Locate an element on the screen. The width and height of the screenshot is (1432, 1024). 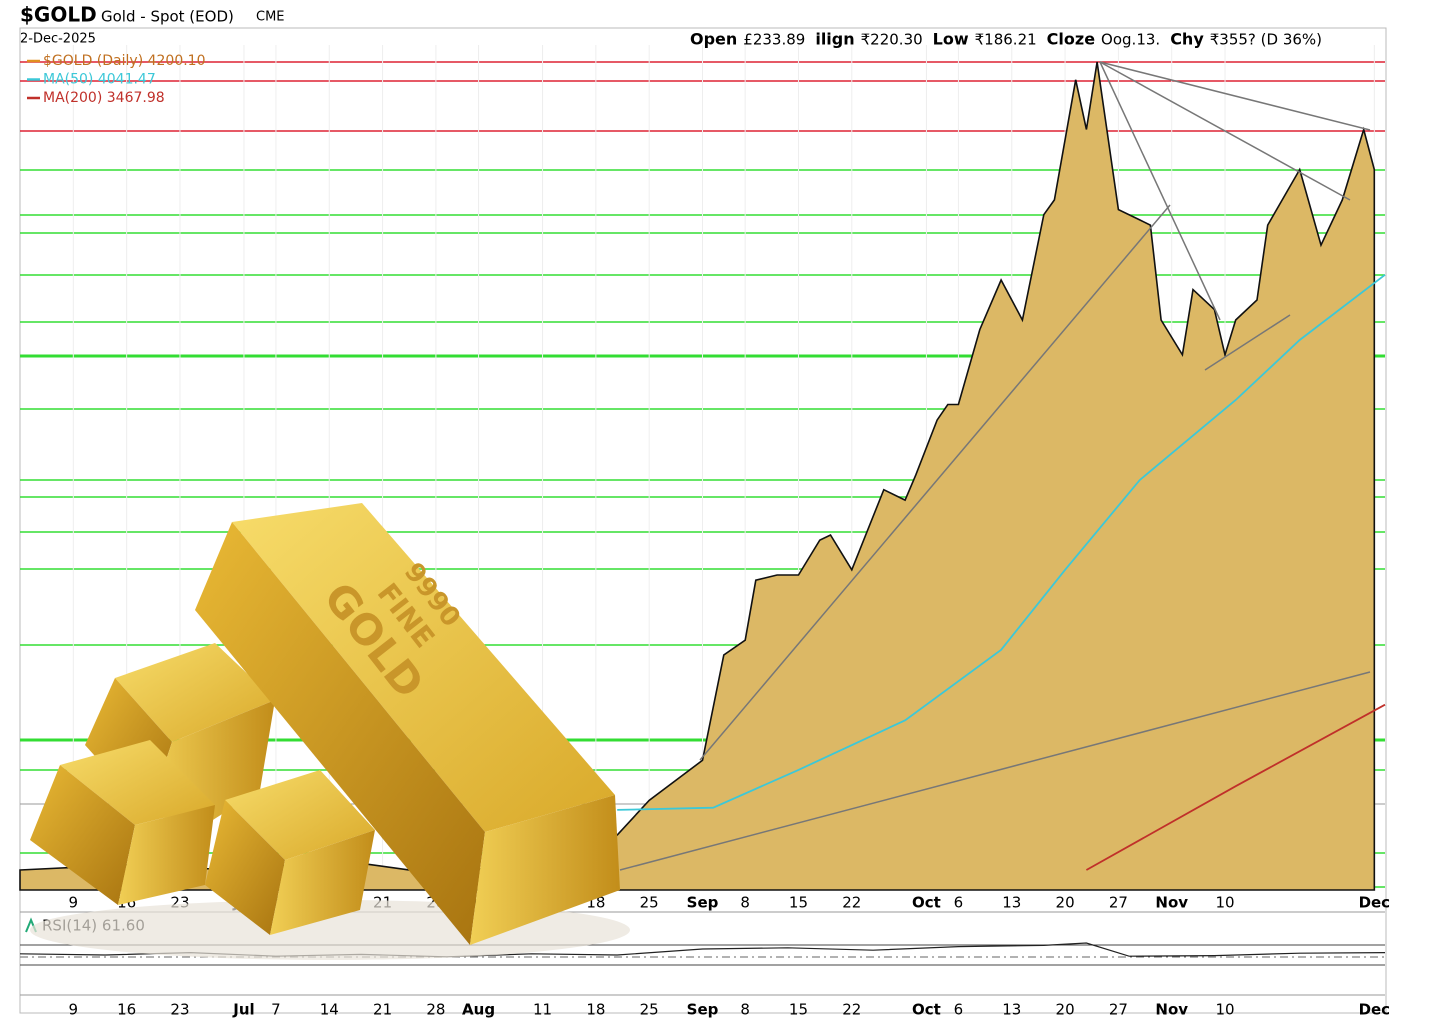
legend-label: MA(200) 3467.98 is located at coordinates (104, 98).